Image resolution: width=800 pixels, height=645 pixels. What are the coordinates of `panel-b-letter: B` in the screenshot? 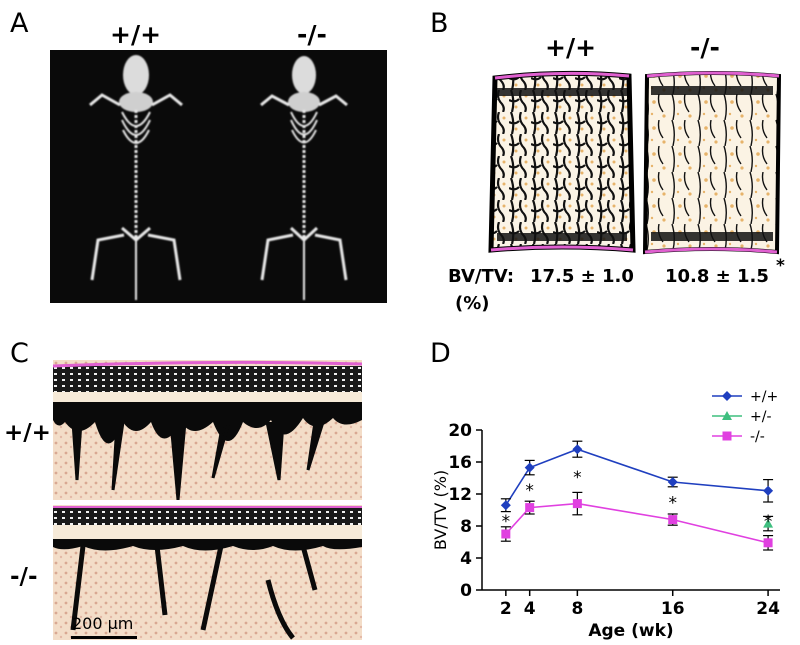 It's located at (439, 23).